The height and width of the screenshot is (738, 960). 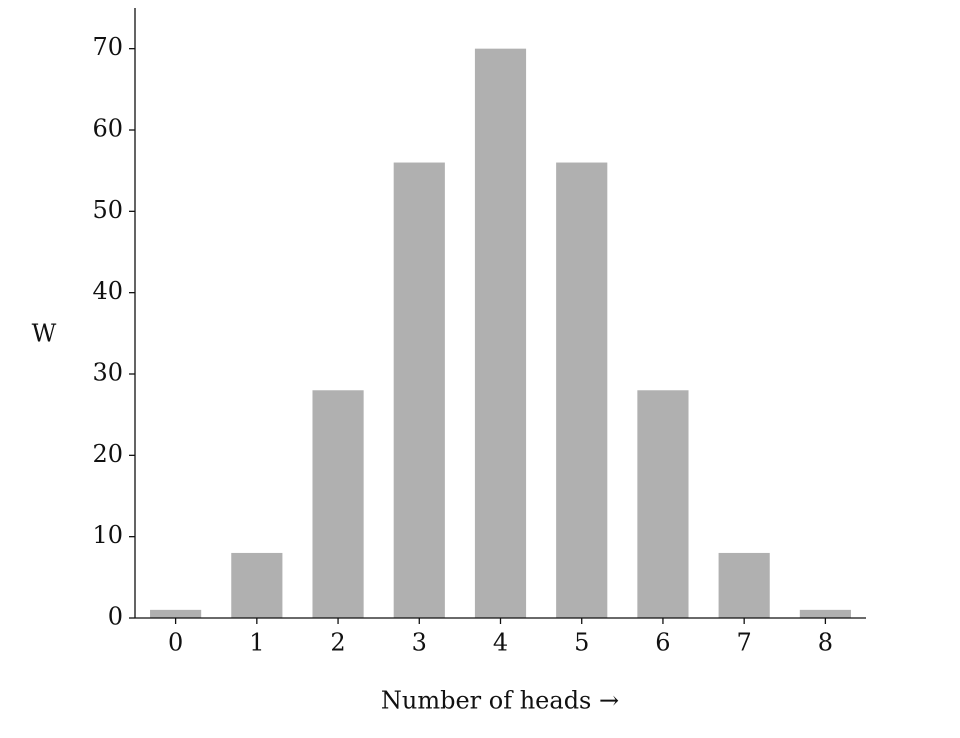 What do you see at coordinates (256, 643) in the screenshot?
I see `x-tick-label: 1` at bounding box center [256, 643].